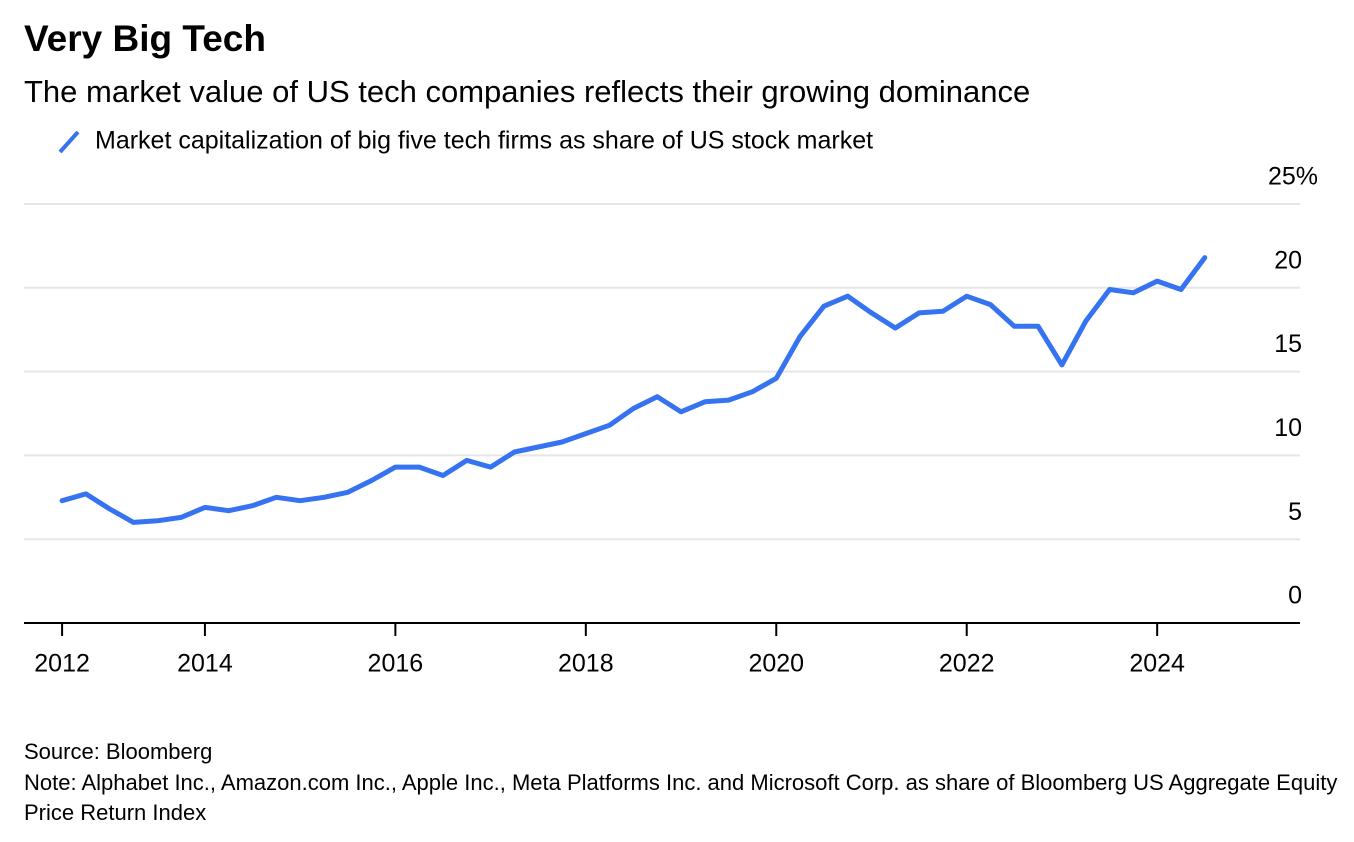 This screenshot has height=842, width=1354. What do you see at coordinates (145, 38) in the screenshot?
I see `chart-title: Very Big Tech` at bounding box center [145, 38].